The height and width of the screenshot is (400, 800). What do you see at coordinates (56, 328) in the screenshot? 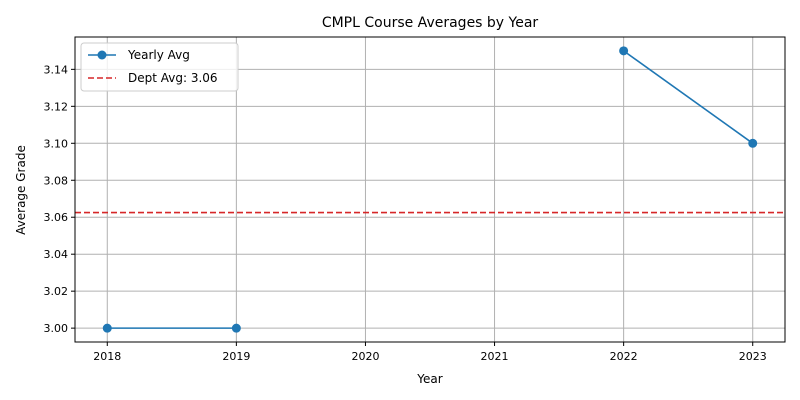
I see `y-tick-label: 3.00` at bounding box center [56, 328].